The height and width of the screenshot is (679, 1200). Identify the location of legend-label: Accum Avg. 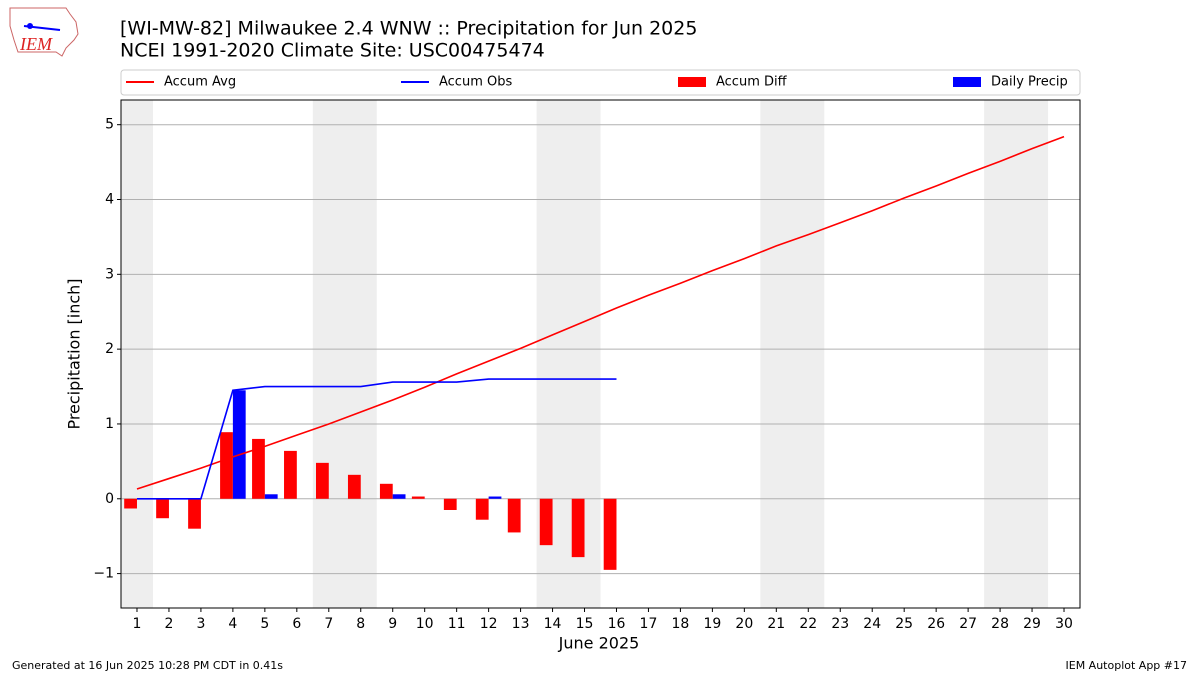
(200, 82).